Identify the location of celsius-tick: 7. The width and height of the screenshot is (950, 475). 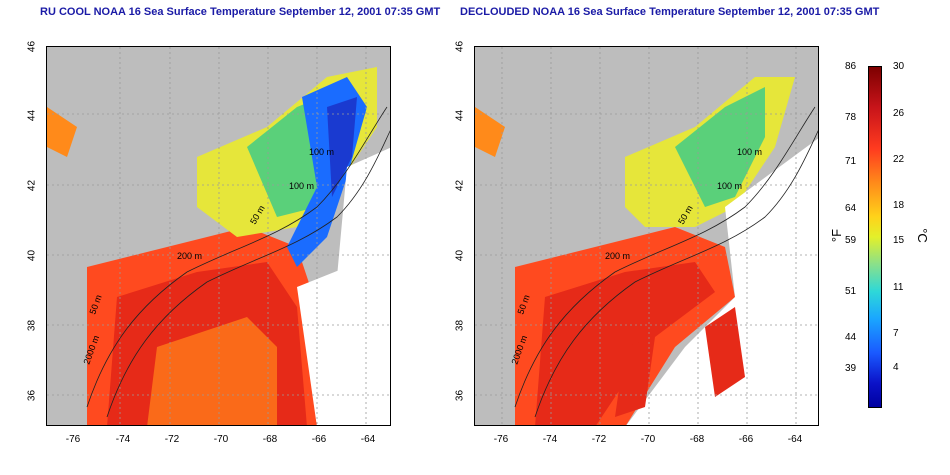
(896, 333).